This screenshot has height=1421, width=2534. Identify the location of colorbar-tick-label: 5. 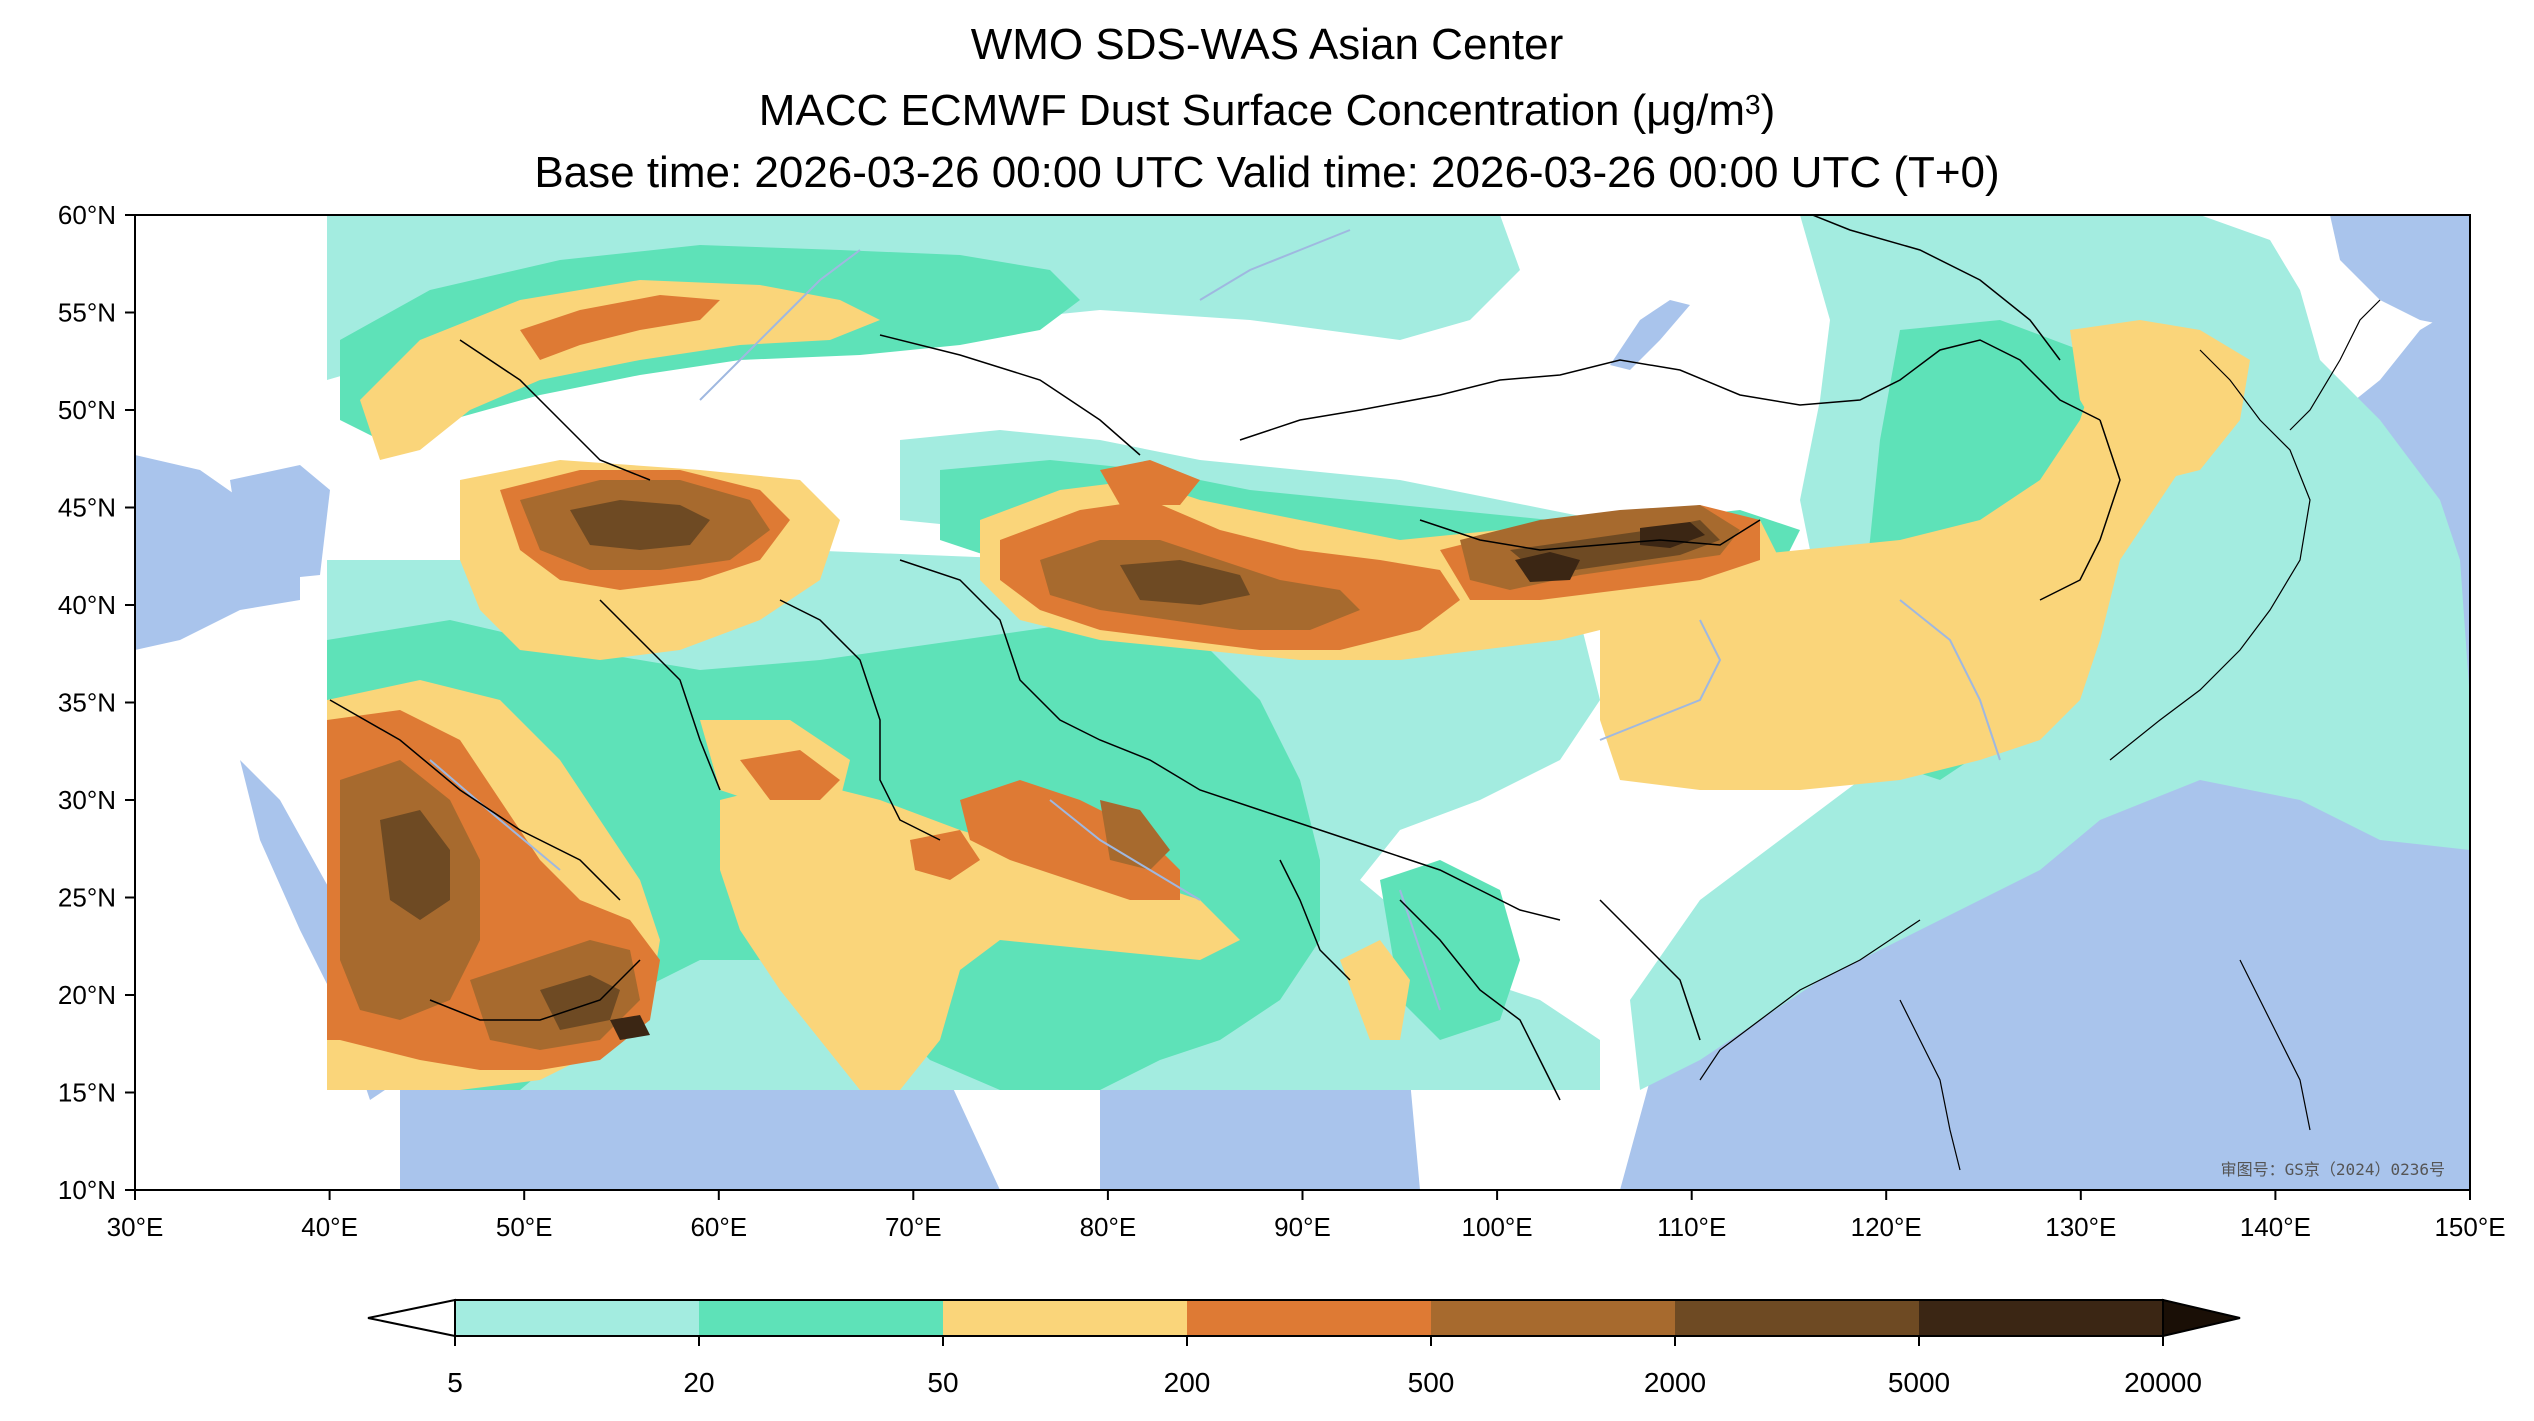
(455, 1382).